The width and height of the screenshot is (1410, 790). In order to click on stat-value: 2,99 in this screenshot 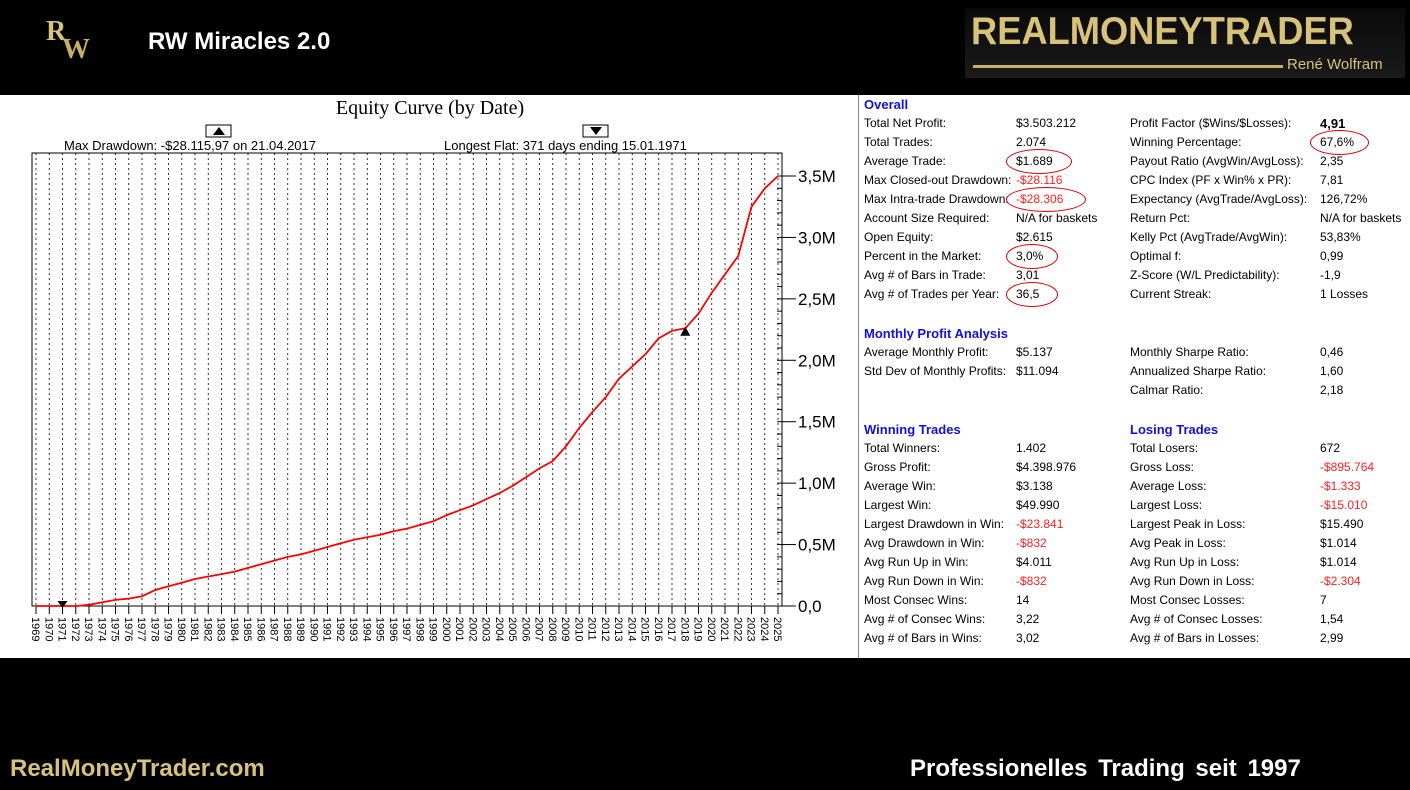, I will do `click(1332, 638)`.